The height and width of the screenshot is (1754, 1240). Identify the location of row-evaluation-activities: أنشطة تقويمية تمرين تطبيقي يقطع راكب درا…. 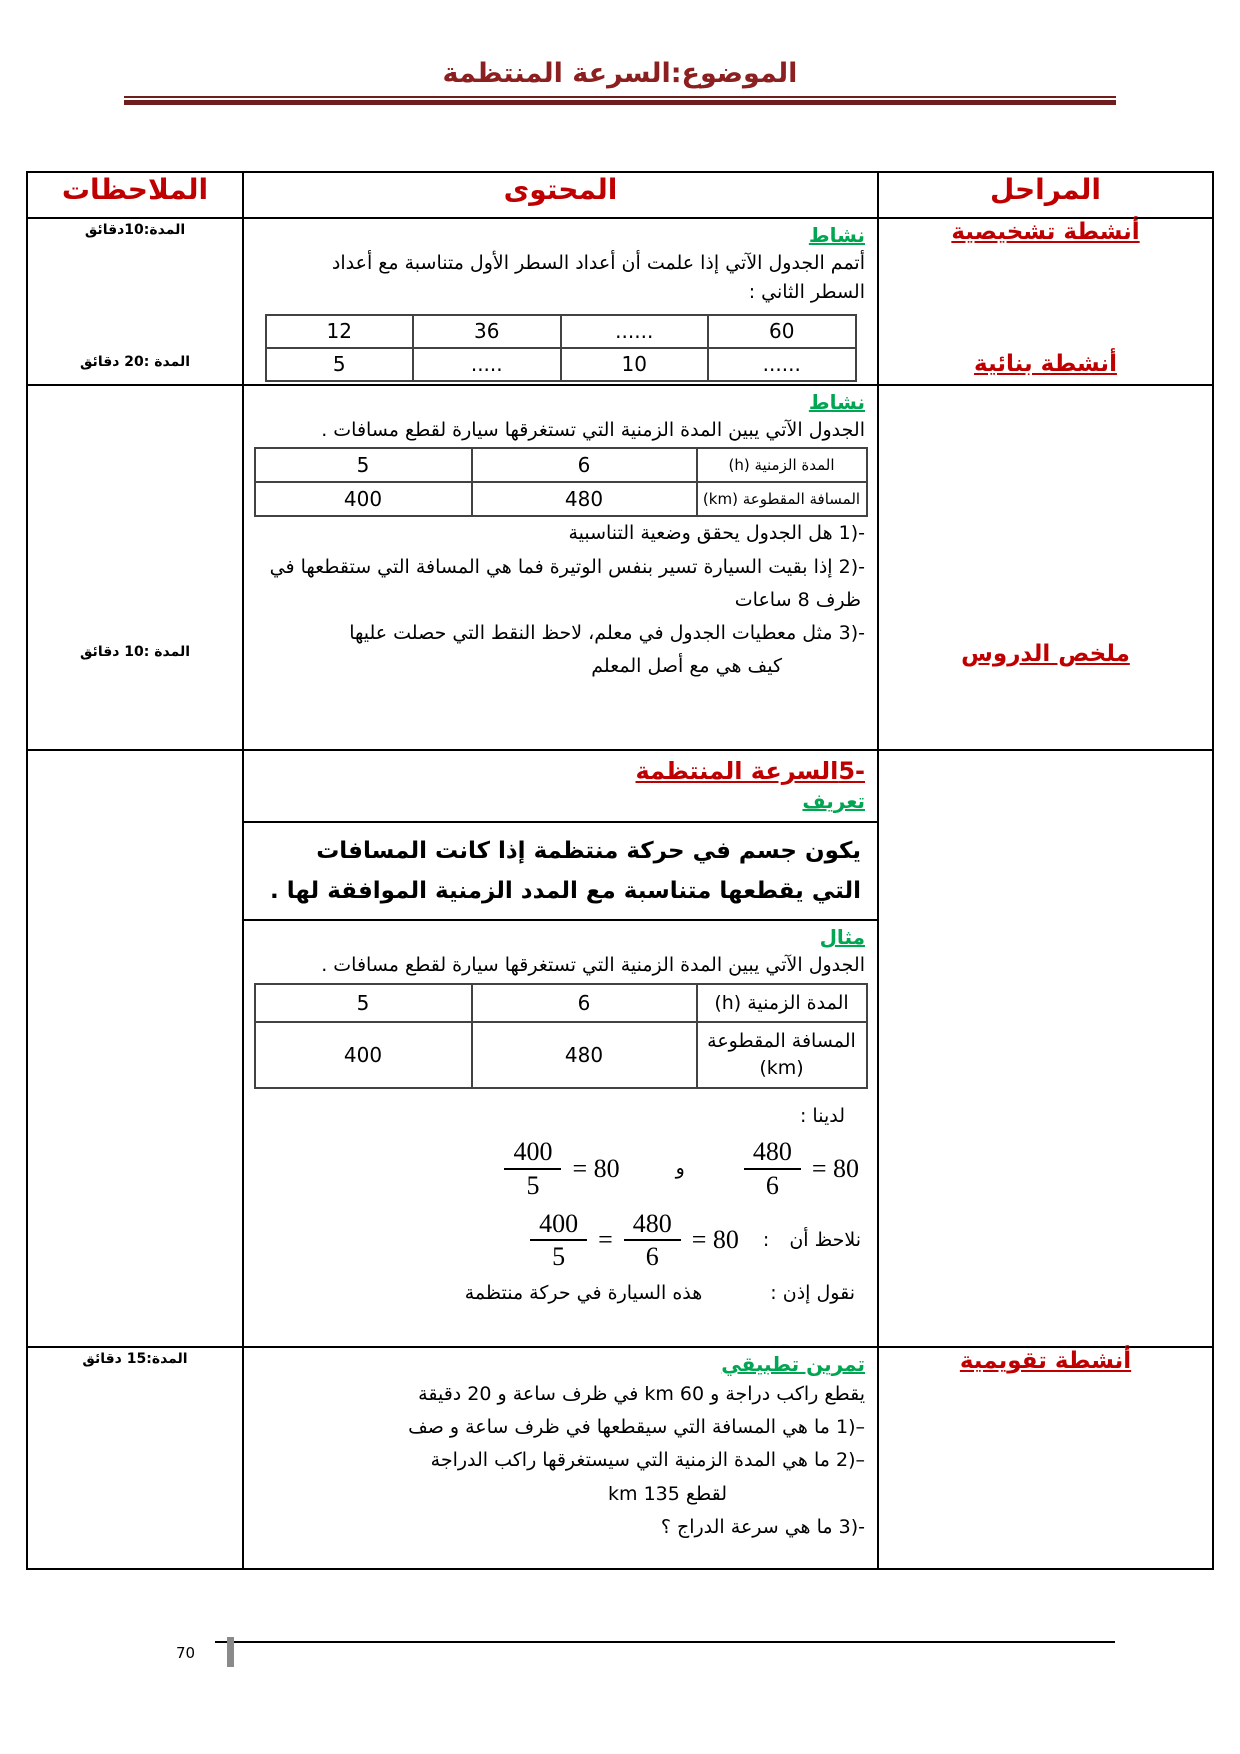
(620, 1457).